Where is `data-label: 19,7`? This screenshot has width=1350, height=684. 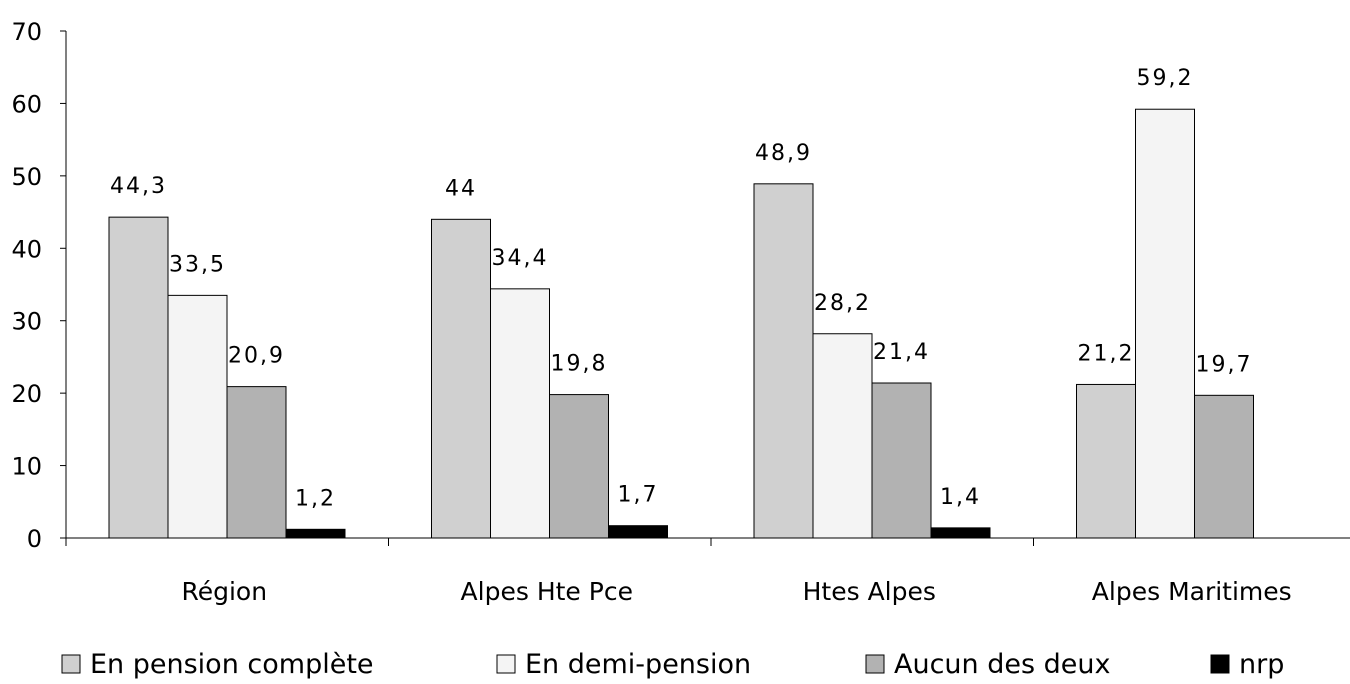 data-label: 19,7 is located at coordinates (1224, 364).